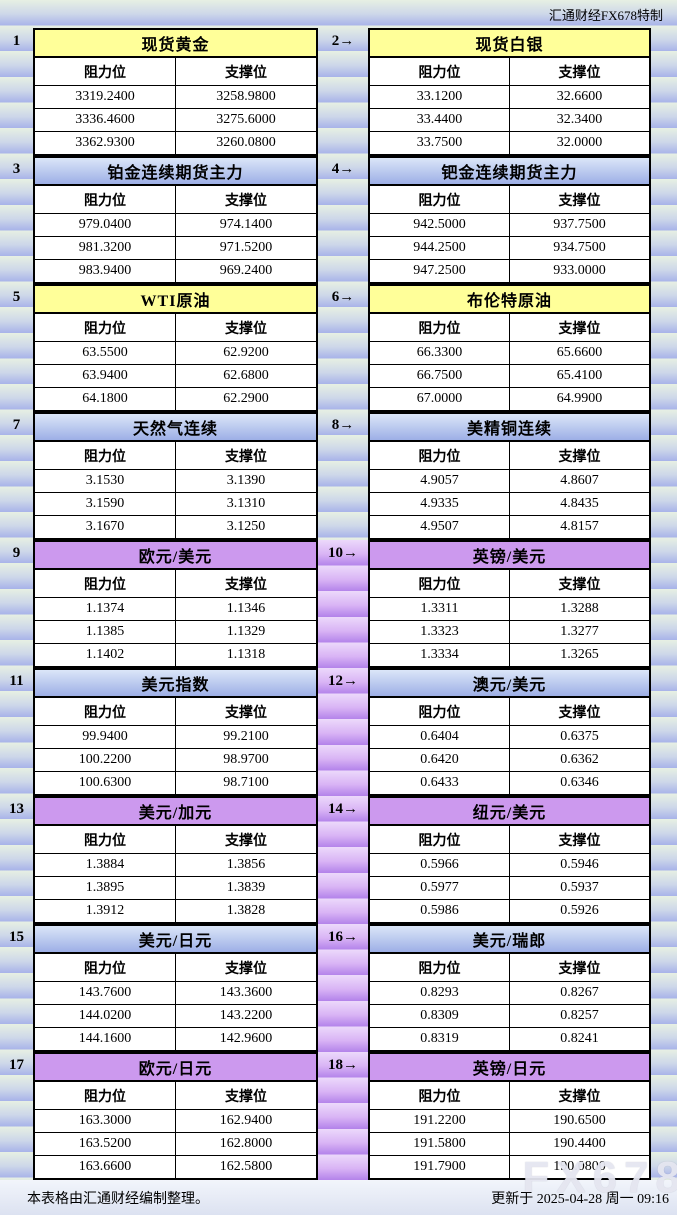  Describe the element at coordinates (175, 1068) in the screenshot. I see `table-title: 欧元/日元` at that location.